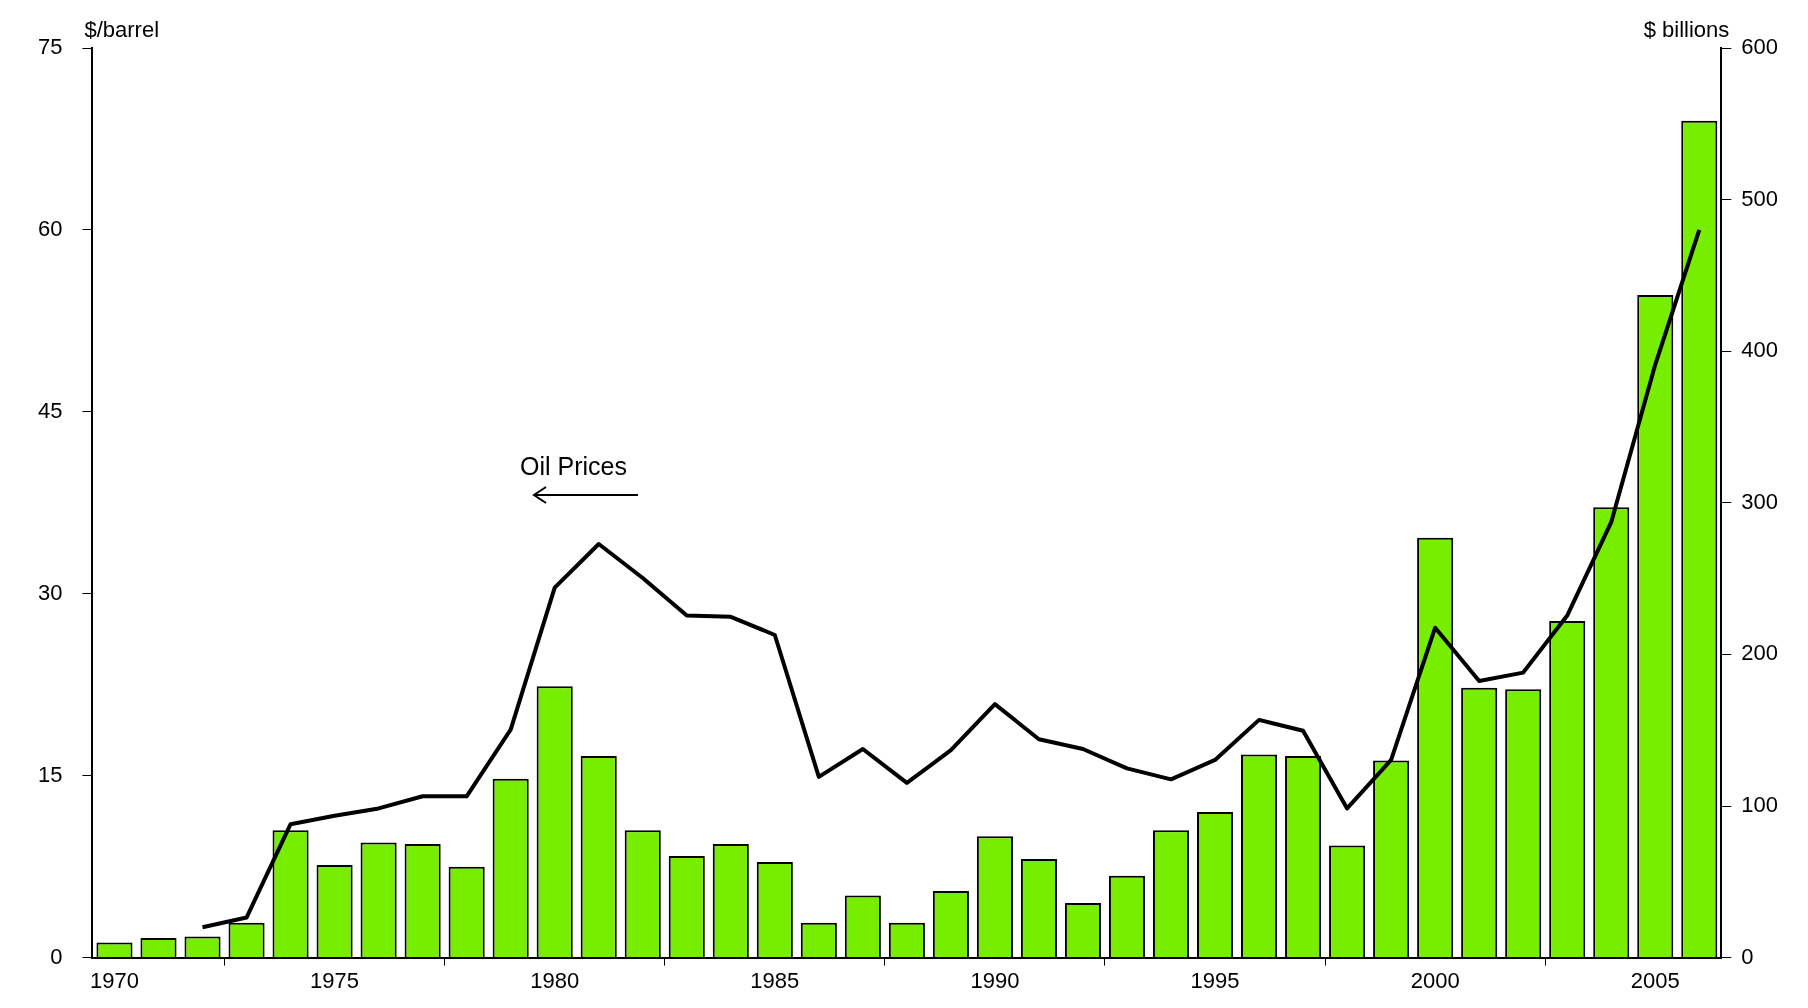 The height and width of the screenshot is (1008, 1808). I want to click on y2-tick-label: 300, so click(1760, 501).